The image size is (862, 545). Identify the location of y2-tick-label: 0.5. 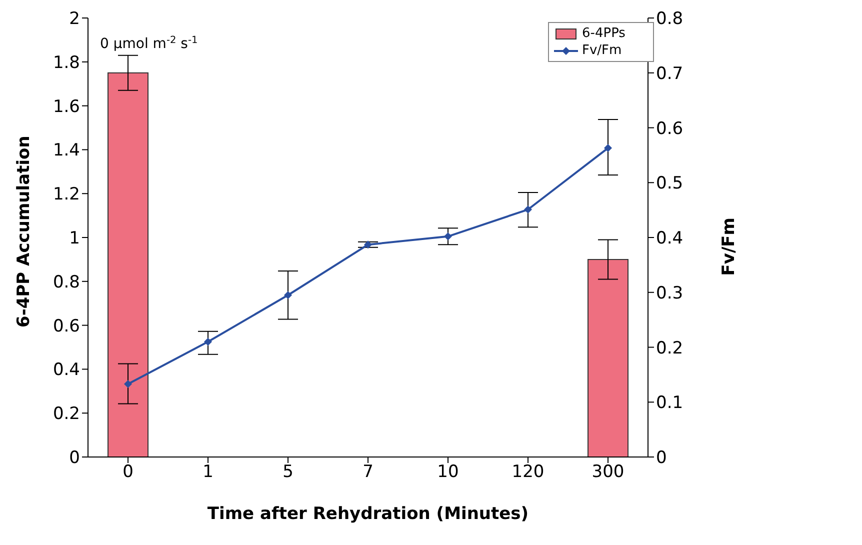
(670, 184).